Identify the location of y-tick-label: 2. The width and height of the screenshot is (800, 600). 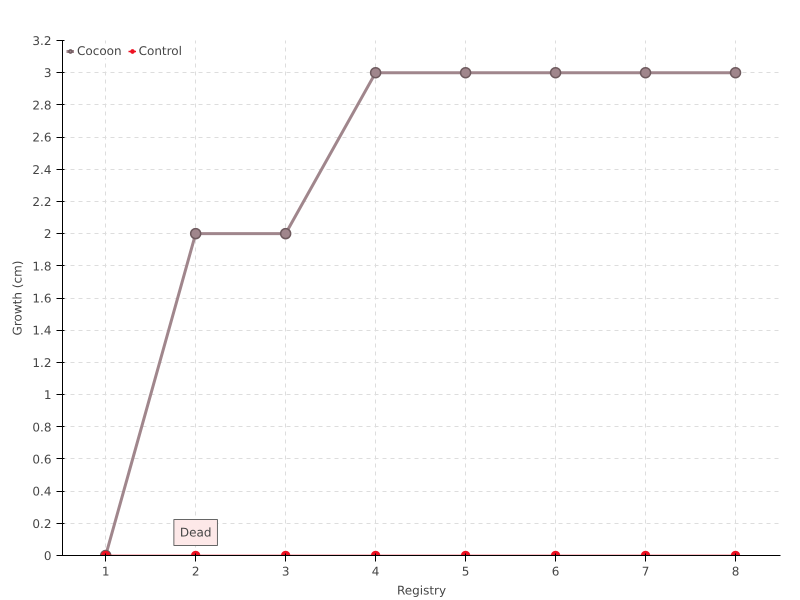
(48, 234).